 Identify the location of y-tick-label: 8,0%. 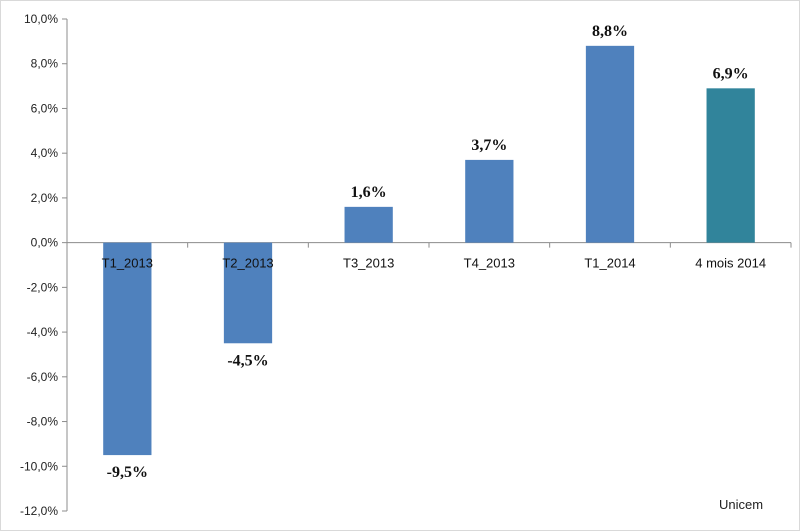
(45, 64).